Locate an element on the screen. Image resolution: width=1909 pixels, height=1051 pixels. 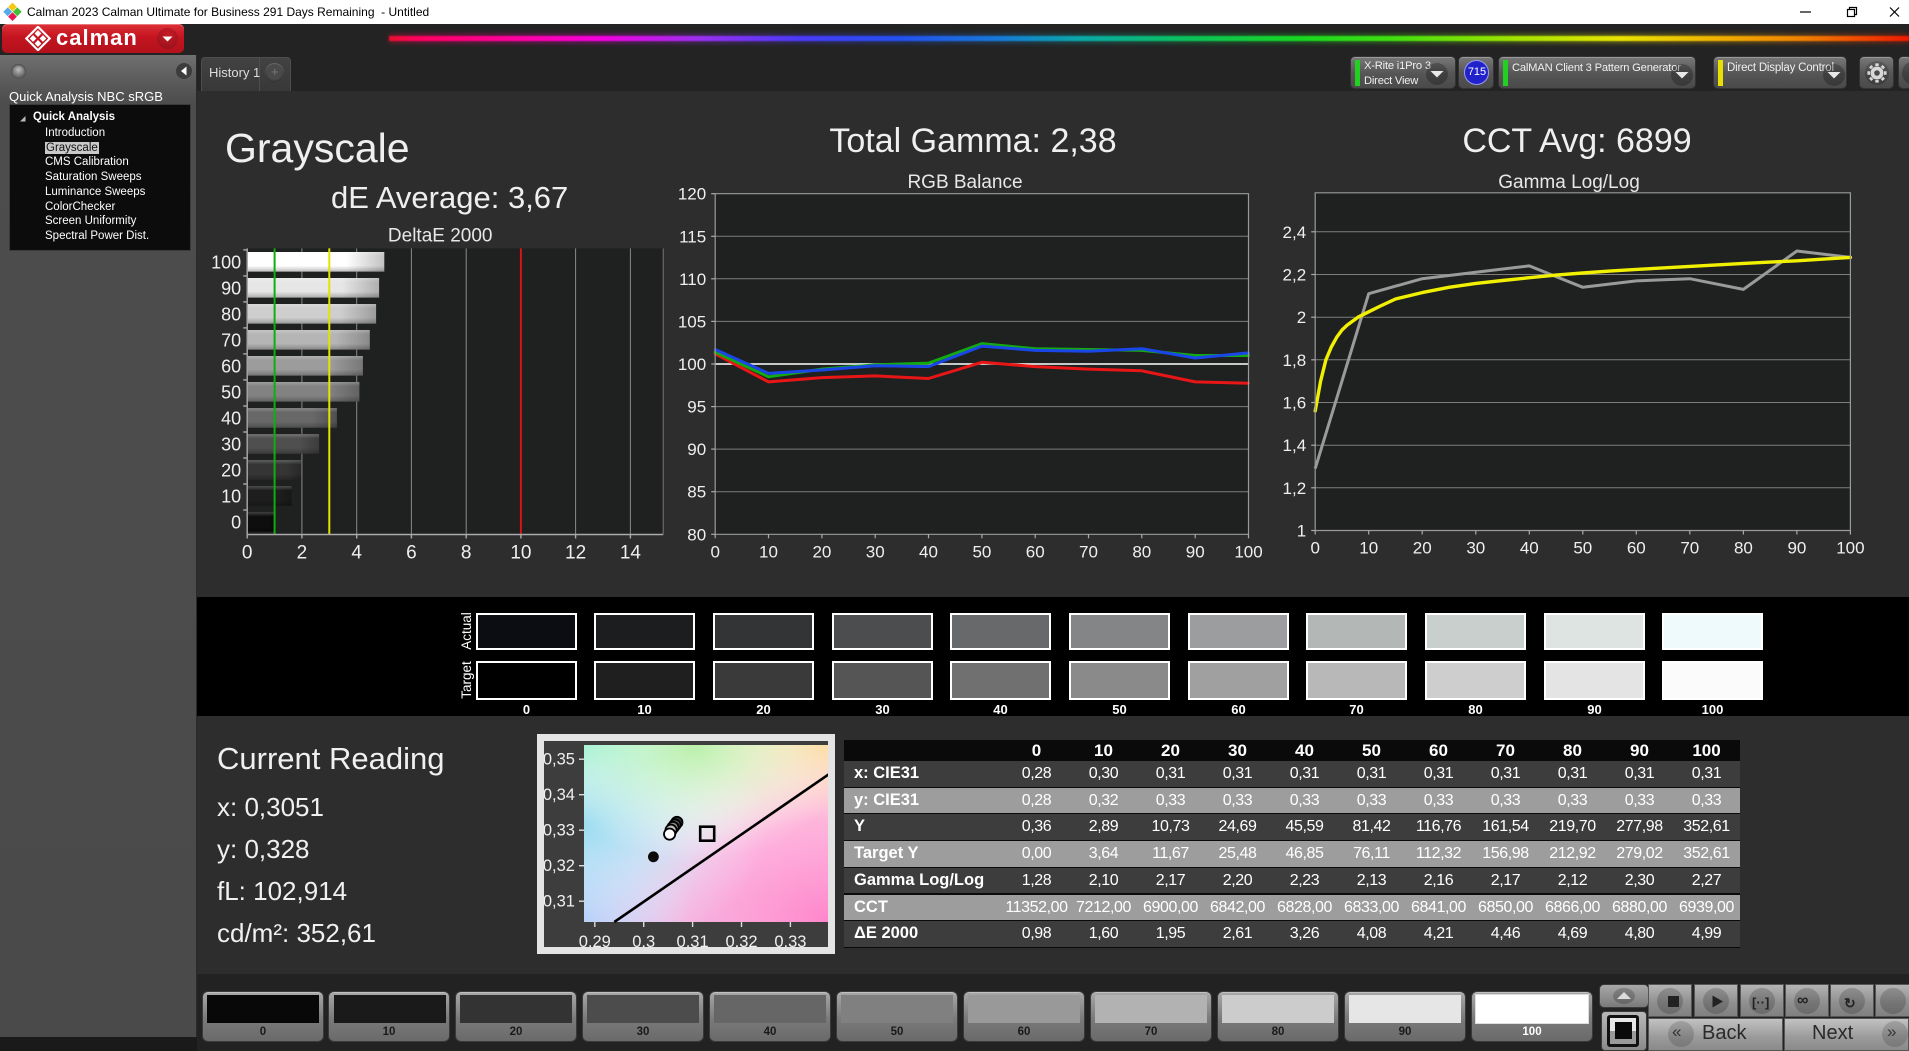
svg-text: 0,35 is located at coordinates (559, 760).